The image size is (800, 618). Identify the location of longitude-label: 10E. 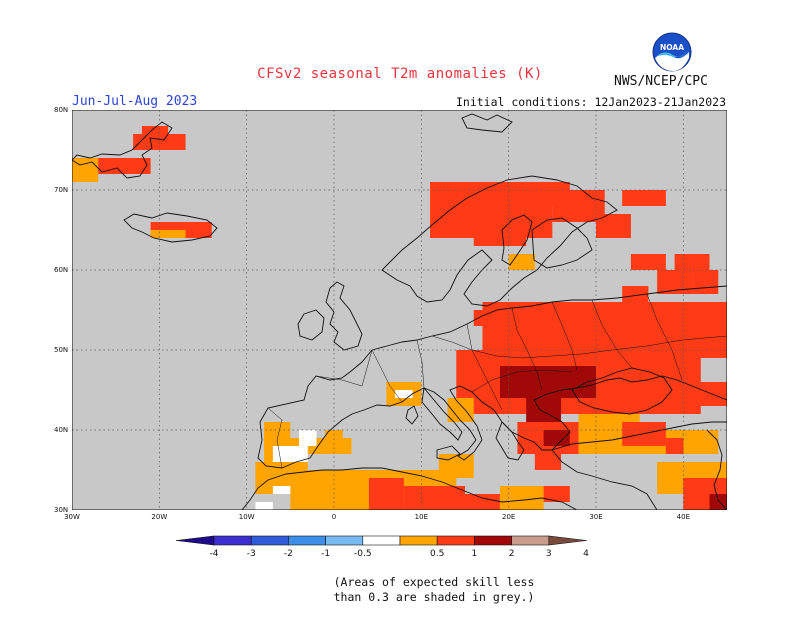
(421, 517).